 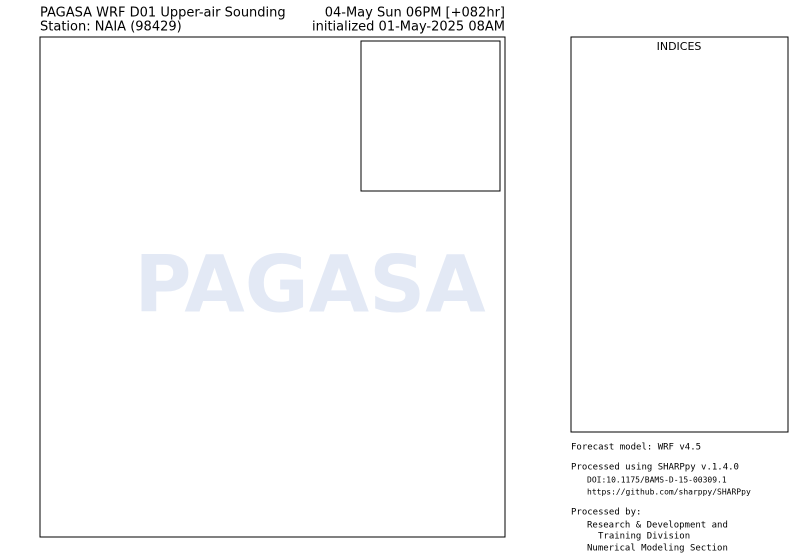 What do you see at coordinates (430, 116) in the screenshot?
I see `hodograph-frame` at bounding box center [430, 116].